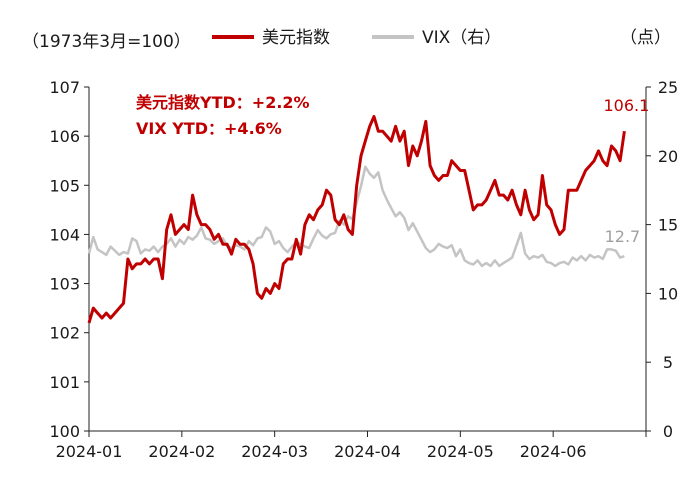  I want to click on x-tick-label: 2024-05, so click(460, 451).